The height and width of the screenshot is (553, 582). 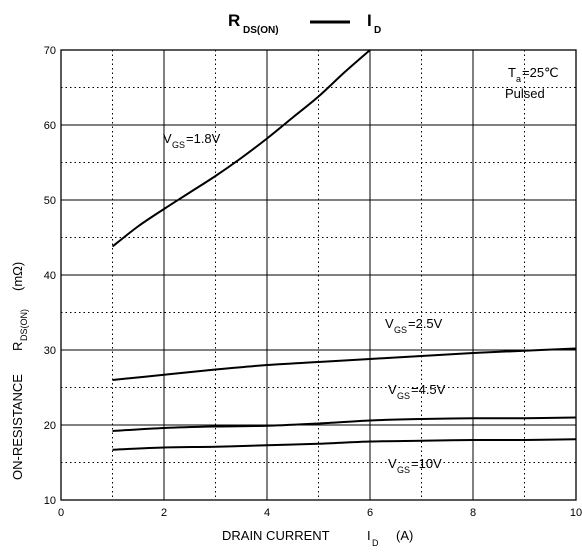 I want to click on title-rdson-sub: DS(ON), so click(x=261, y=30).